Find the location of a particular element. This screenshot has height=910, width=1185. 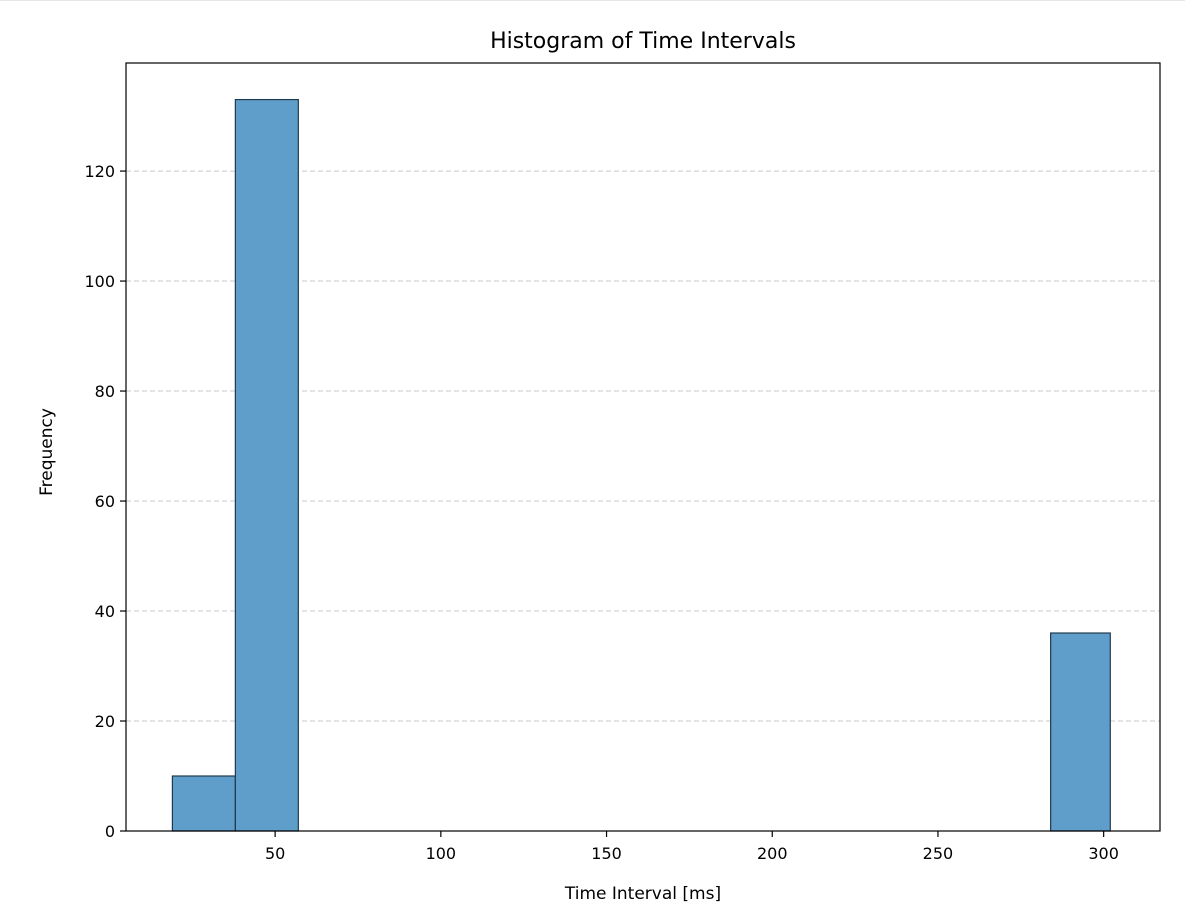

top-divider is located at coordinates (592, 0).